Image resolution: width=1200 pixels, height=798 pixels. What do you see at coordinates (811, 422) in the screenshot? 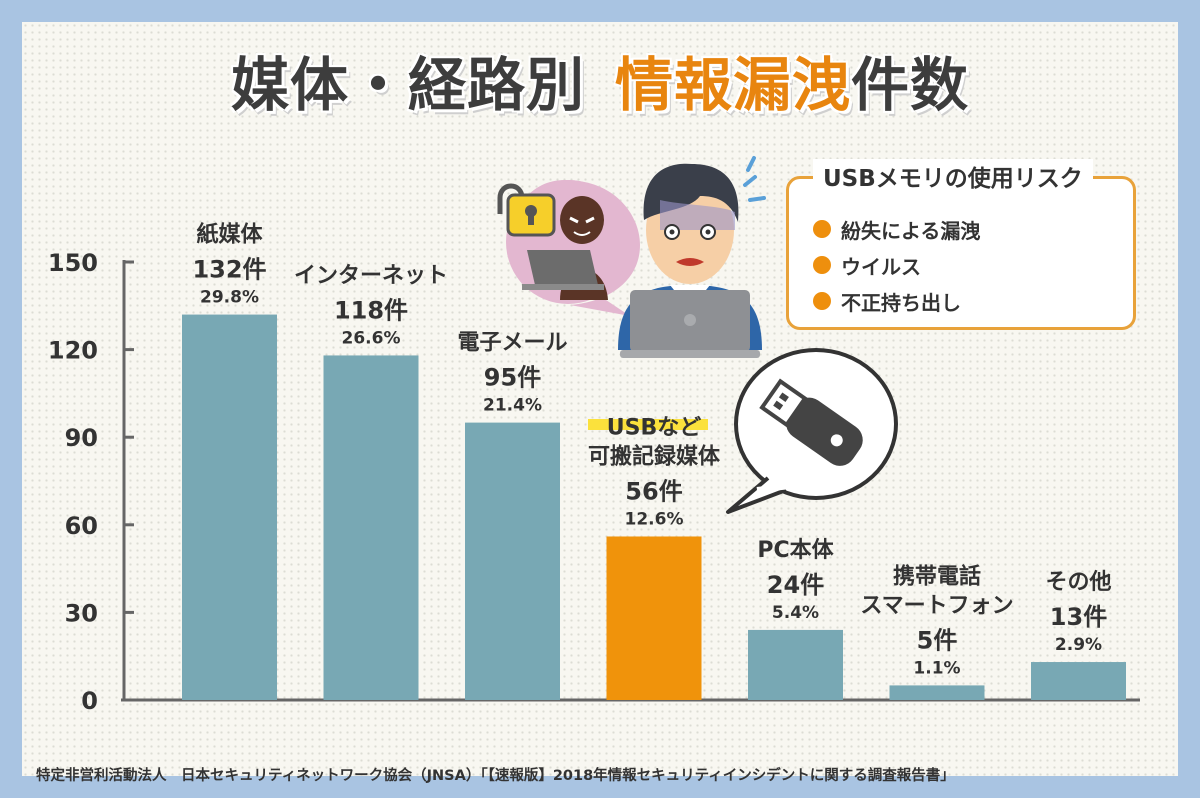
I see `usb-memory-icon` at bounding box center [811, 422].